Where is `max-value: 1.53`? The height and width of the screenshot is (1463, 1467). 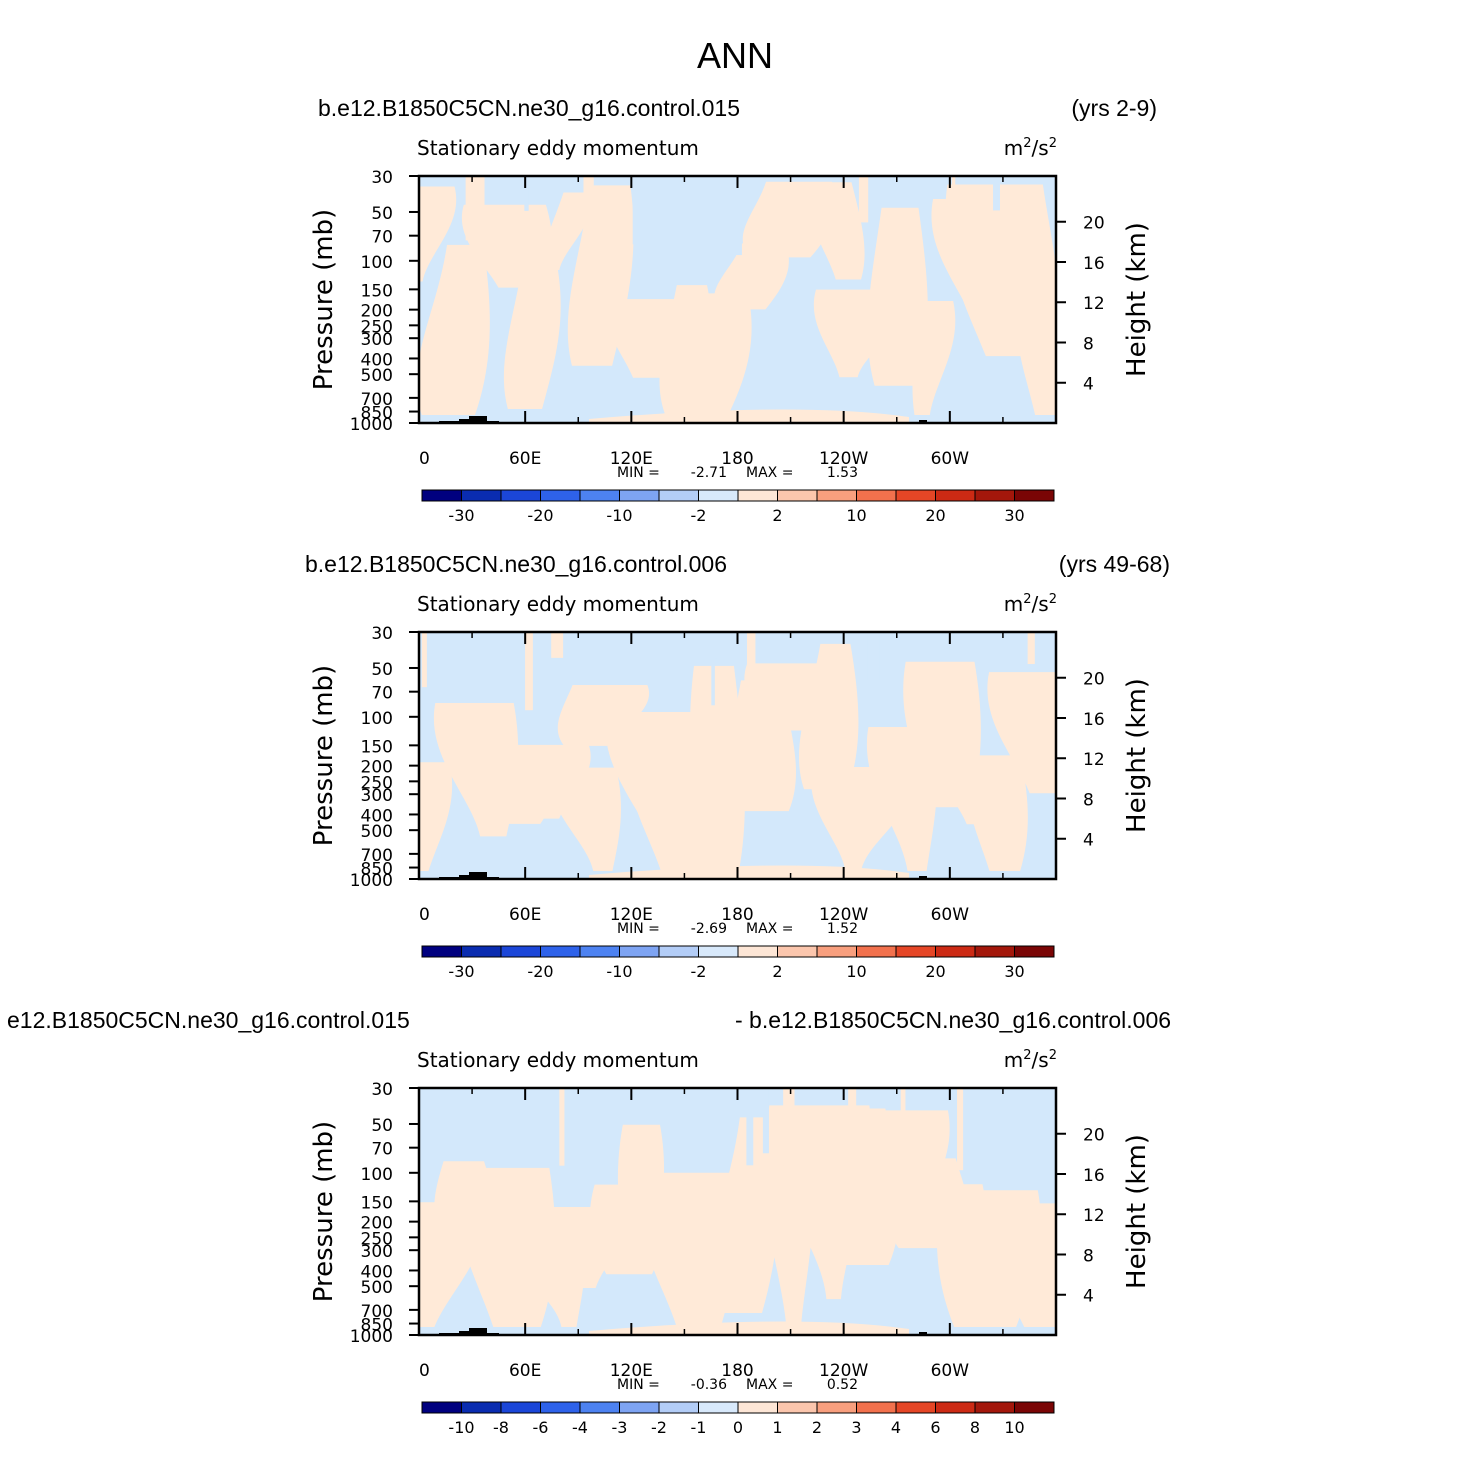
max-value: 1.53 is located at coordinates (842, 473).